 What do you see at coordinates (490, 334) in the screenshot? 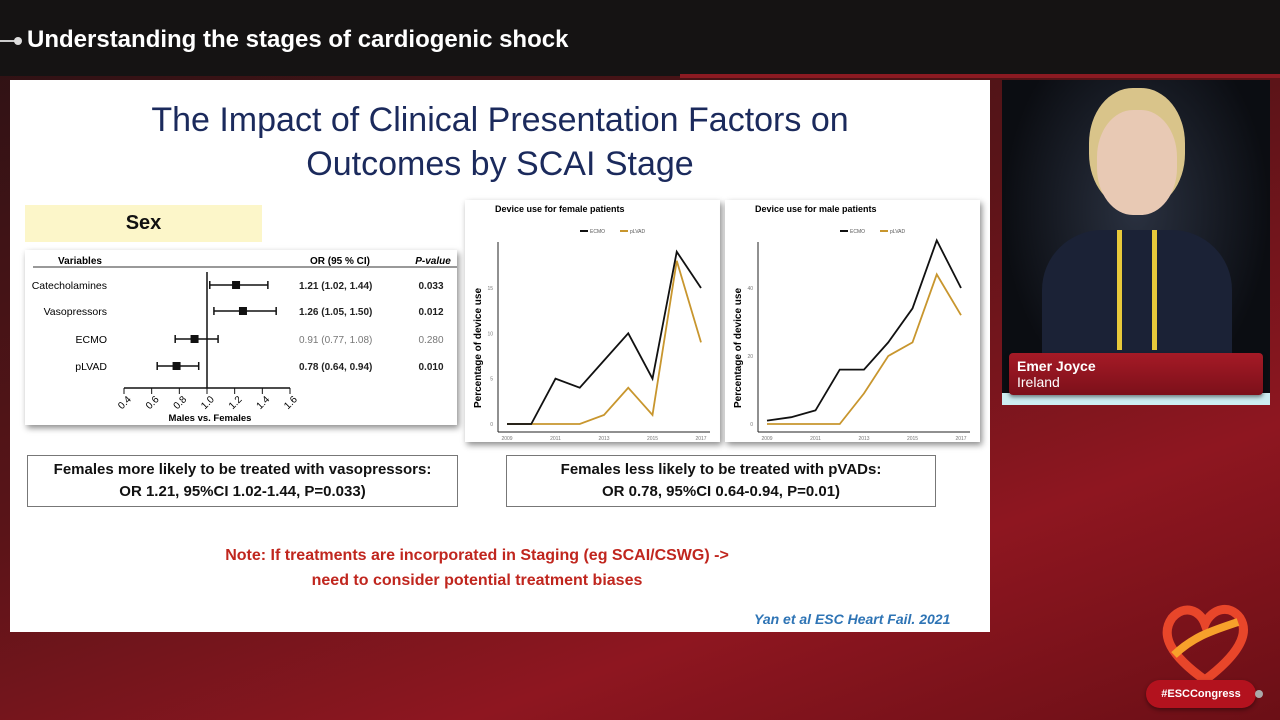
I see `y-tick-label: 10` at bounding box center [490, 334].